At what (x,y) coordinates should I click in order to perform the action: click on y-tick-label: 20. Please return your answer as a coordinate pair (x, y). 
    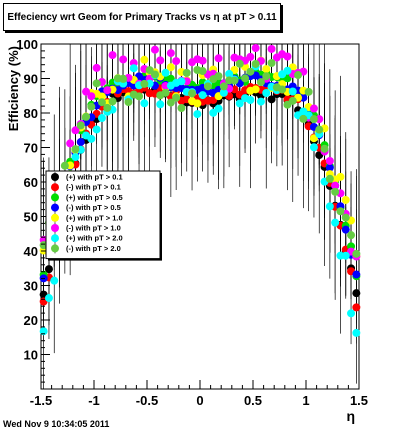
    Looking at the image, I should click on (31, 320).